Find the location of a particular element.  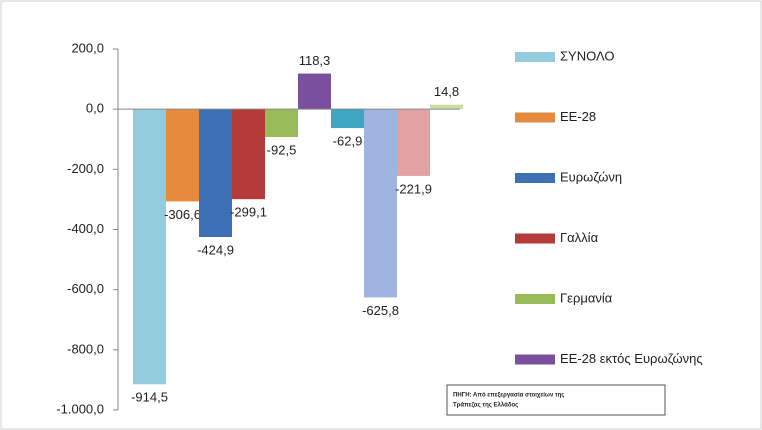

y-tick-label: -400,0 is located at coordinates (85, 228).